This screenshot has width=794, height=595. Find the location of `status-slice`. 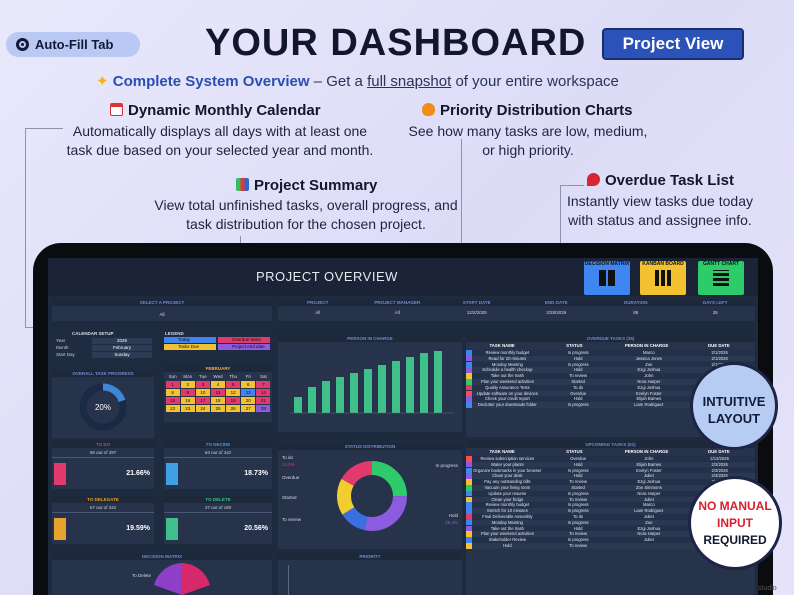

status-slice is located at coordinates (372, 496).